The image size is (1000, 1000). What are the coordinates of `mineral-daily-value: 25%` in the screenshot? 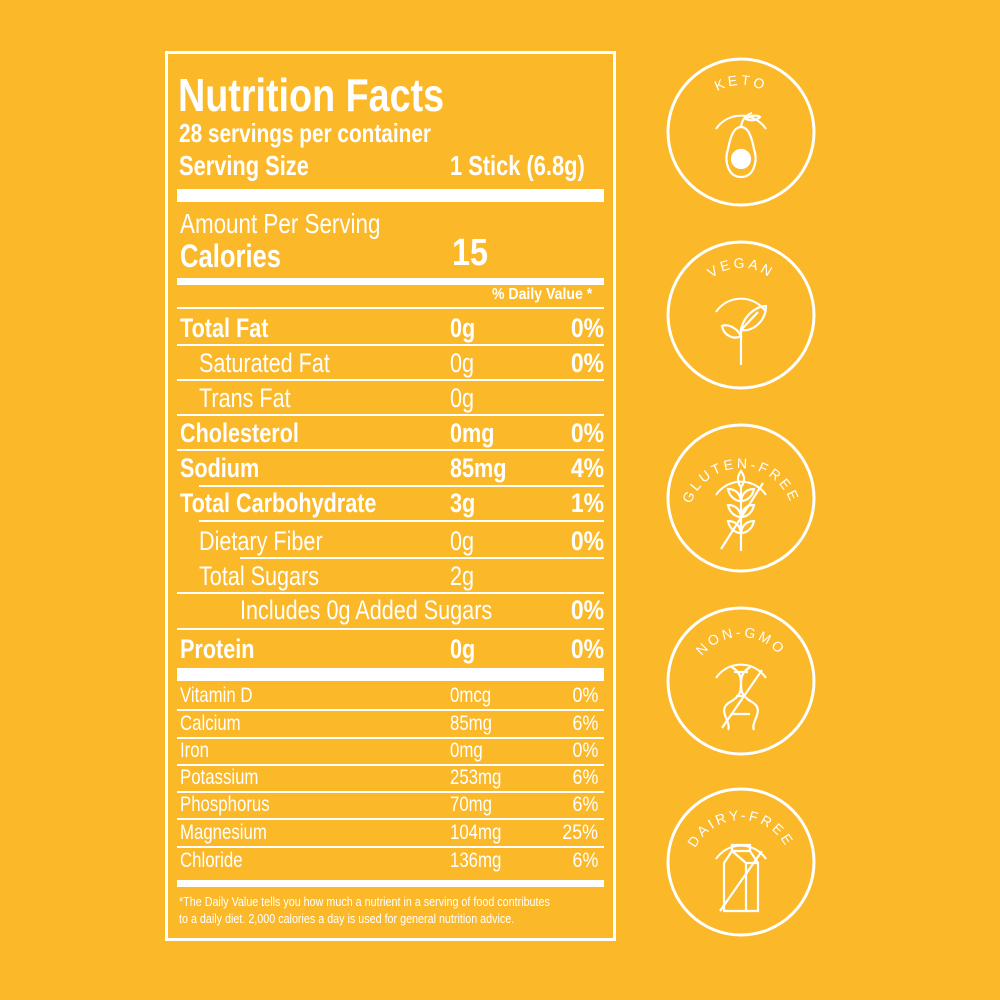 It's located at (580, 832).